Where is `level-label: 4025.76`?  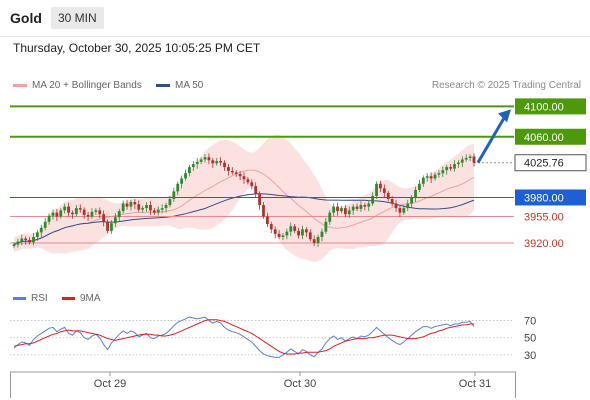 level-label: 4025.76 is located at coordinates (544, 164).